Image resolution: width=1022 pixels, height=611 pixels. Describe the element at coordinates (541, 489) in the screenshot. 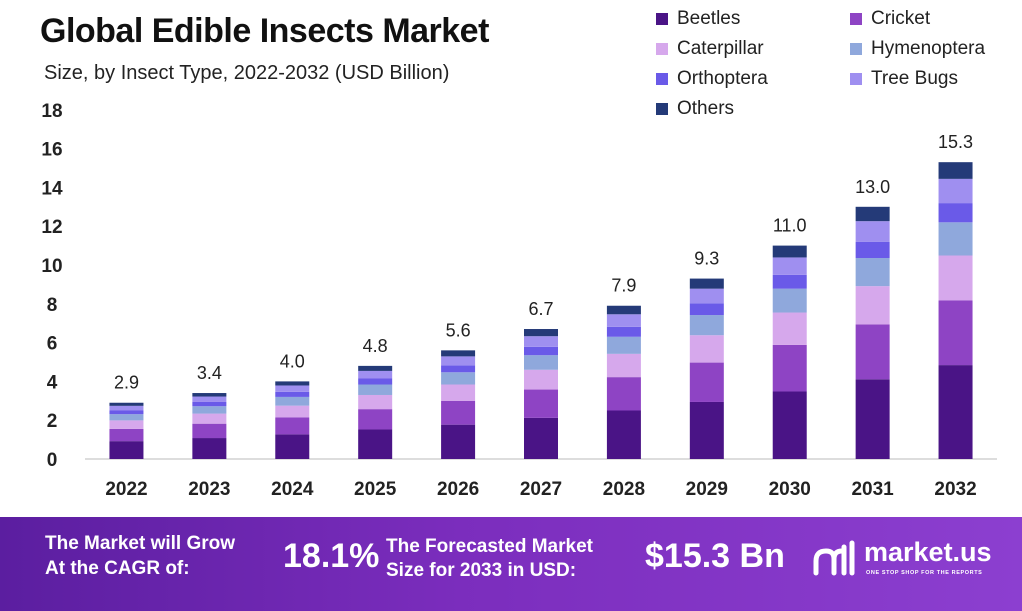

I see `x-tick-label: 2027` at that location.